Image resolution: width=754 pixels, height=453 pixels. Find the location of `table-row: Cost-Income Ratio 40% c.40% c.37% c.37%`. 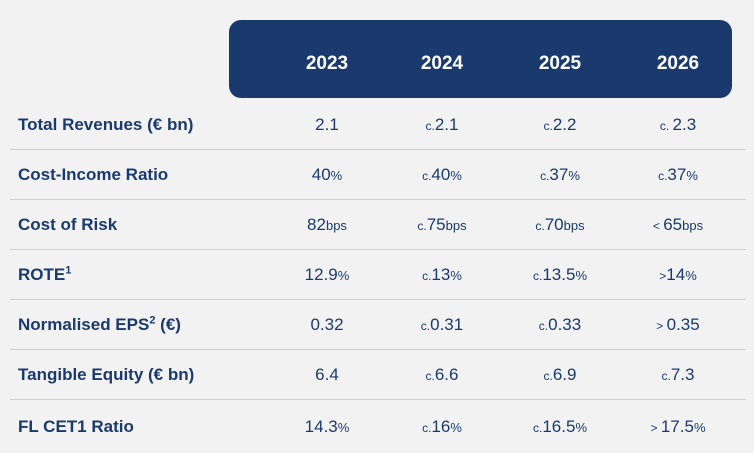

table-row: Cost-Income Ratio 40% c.40% c.37% c.37% is located at coordinates (377, 175).